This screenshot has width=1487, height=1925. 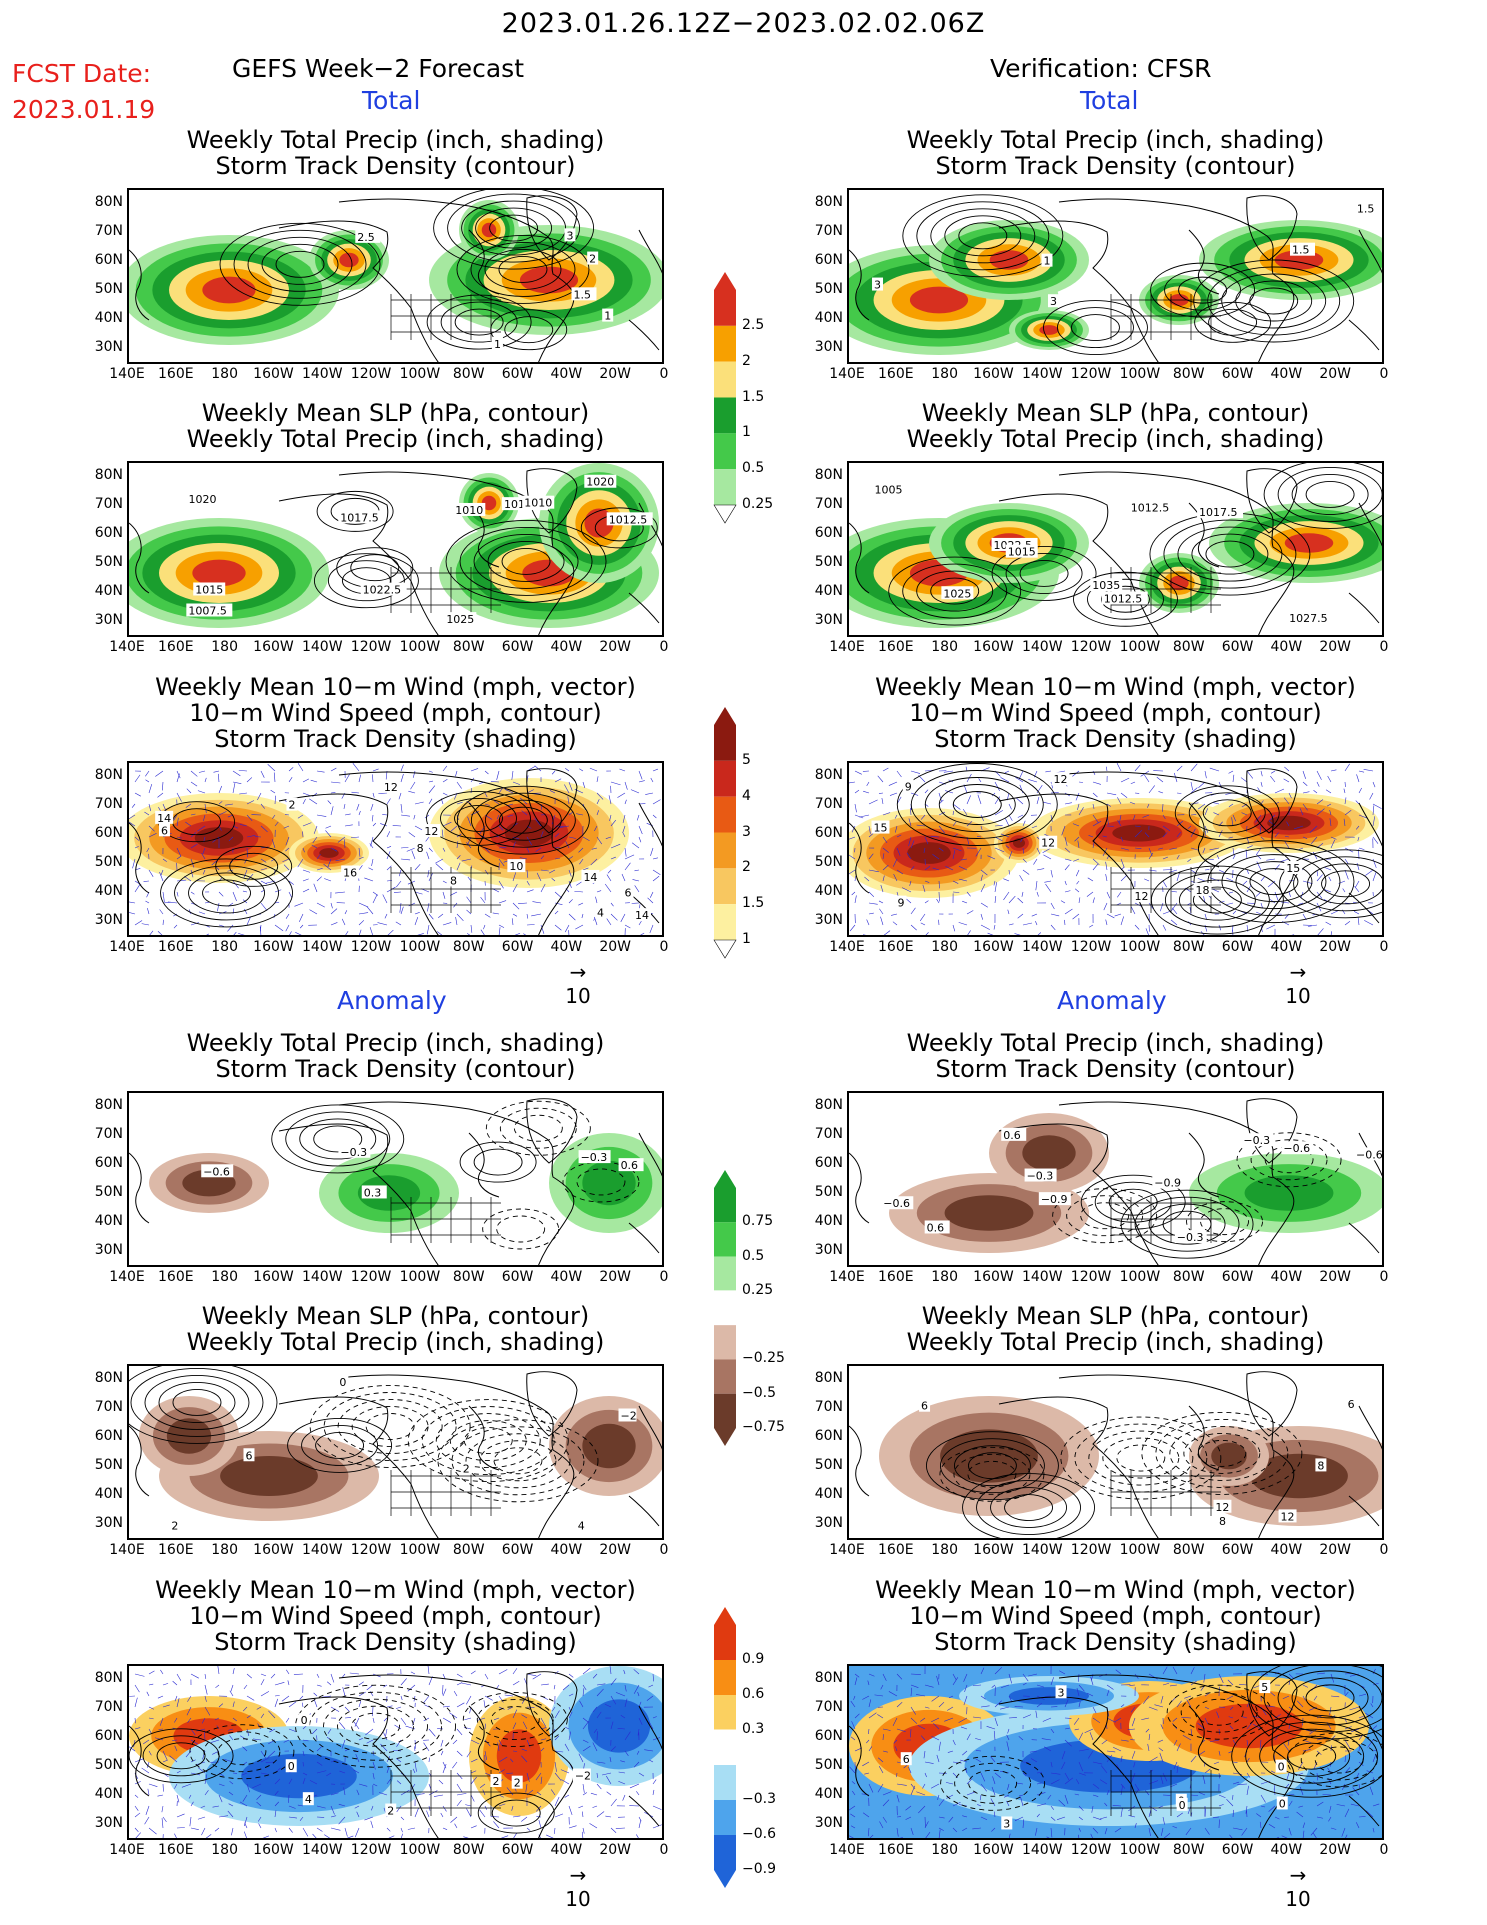 I want to click on longitude-label: 160W, so click(x=273, y=947).